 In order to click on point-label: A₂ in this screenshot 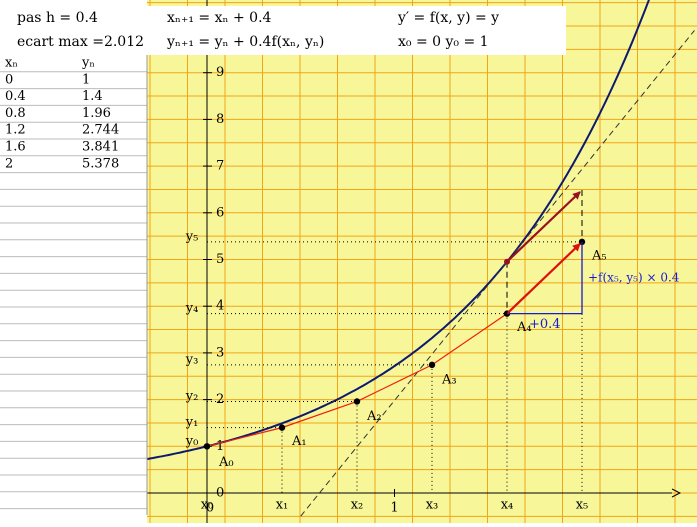, I will do `click(374, 416)`.